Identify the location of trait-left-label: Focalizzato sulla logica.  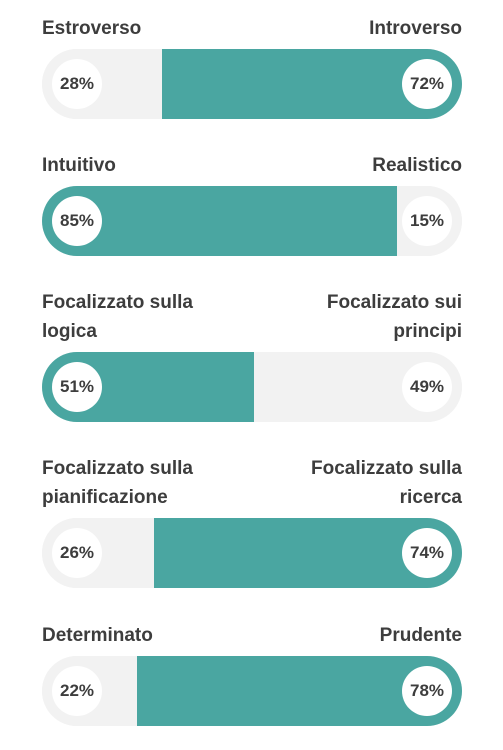
(117, 317).